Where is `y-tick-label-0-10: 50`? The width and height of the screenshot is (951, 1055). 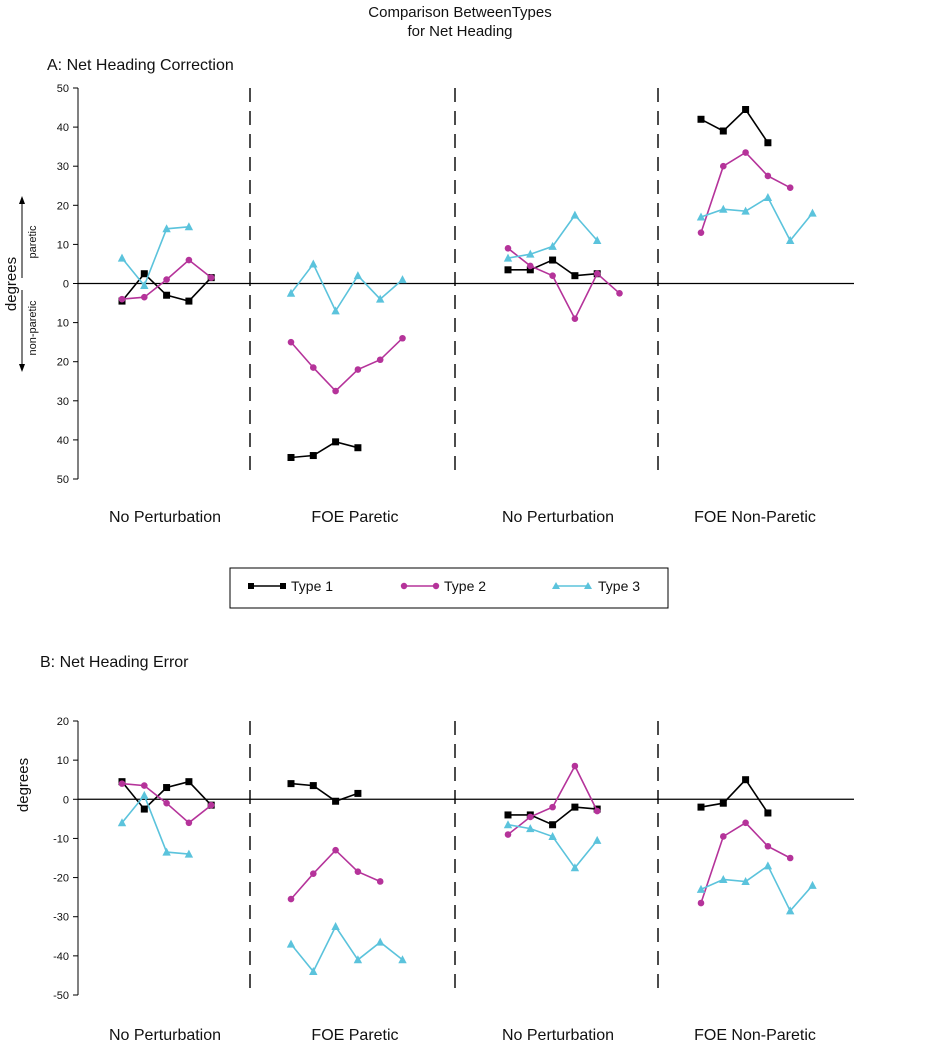 y-tick-label-0-10: 50 is located at coordinates (63, 480).